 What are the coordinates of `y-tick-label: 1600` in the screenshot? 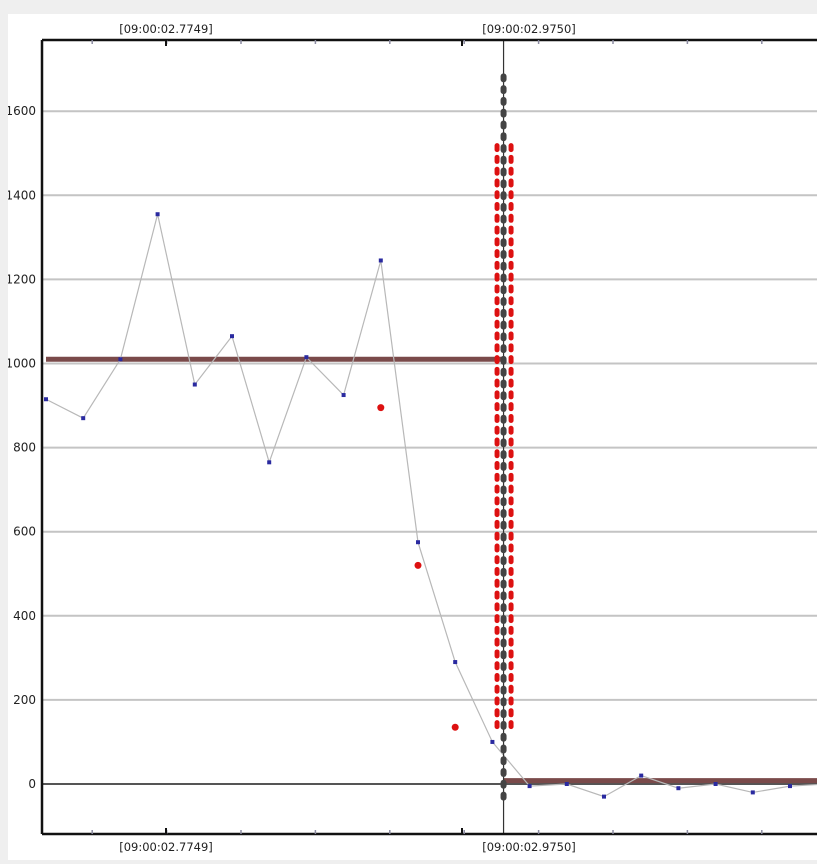 It's located at (22, 111).